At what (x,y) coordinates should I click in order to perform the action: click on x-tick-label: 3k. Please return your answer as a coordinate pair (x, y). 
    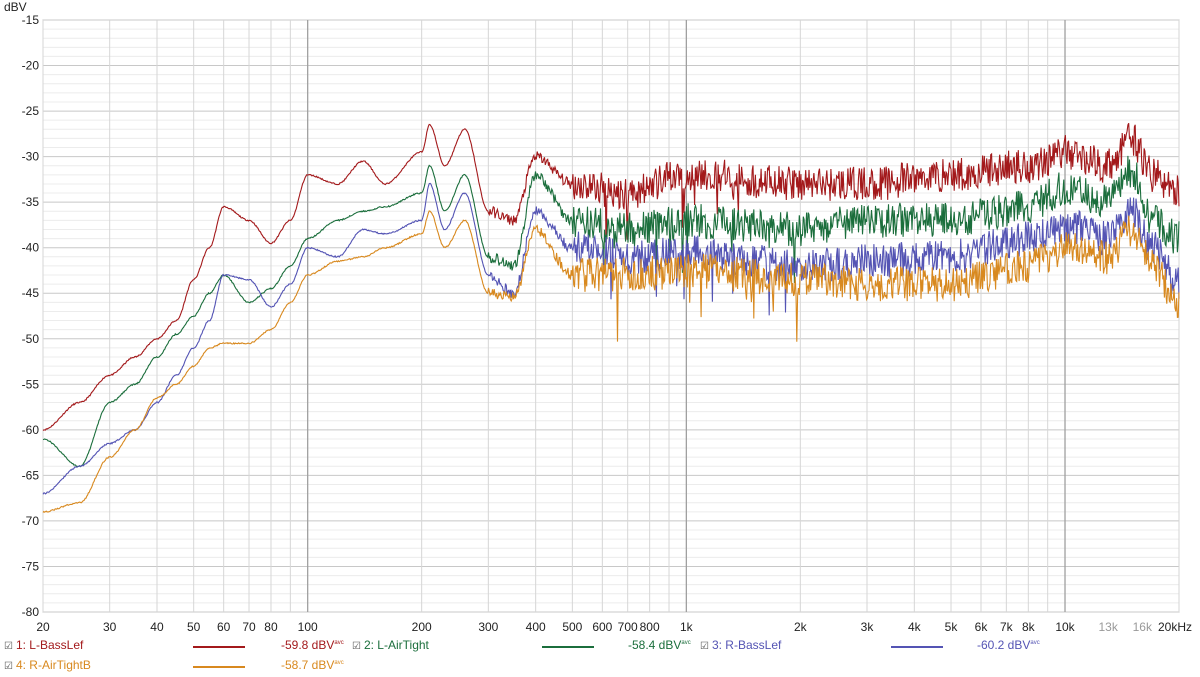
    Looking at the image, I should click on (868, 627).